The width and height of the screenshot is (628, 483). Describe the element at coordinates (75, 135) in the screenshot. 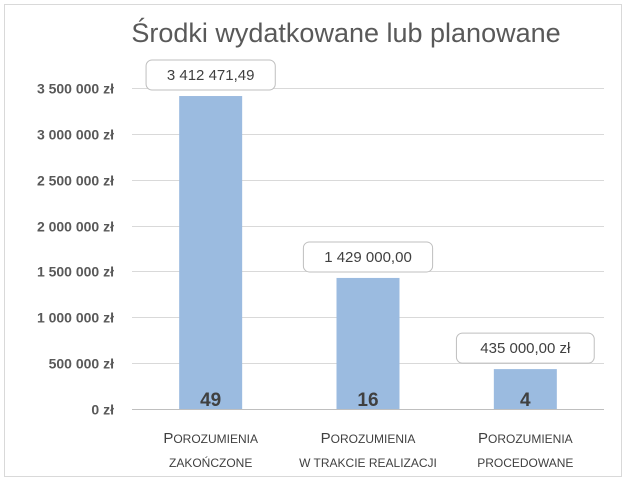

I see `y-tick-label: 3 000 000 zł` at that location.